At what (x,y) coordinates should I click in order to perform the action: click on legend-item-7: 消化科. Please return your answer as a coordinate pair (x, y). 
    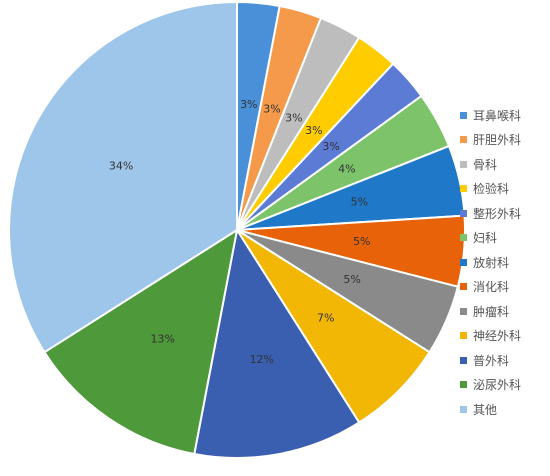
    Looking at the image, I should click on (503, 287).